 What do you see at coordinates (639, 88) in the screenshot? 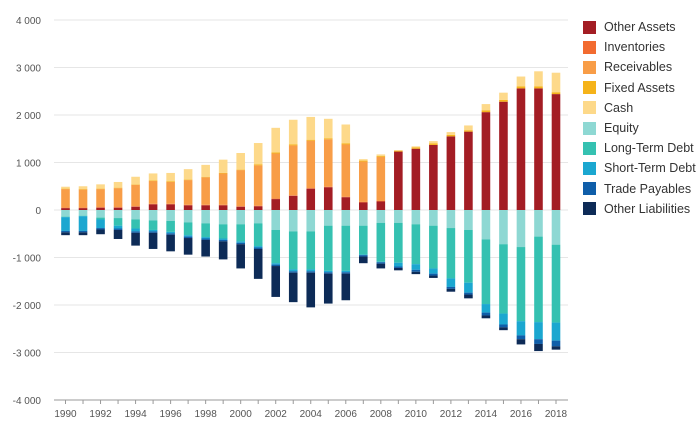
I see `legend-item: Fixed Assets` at bounding box center [639, 88].